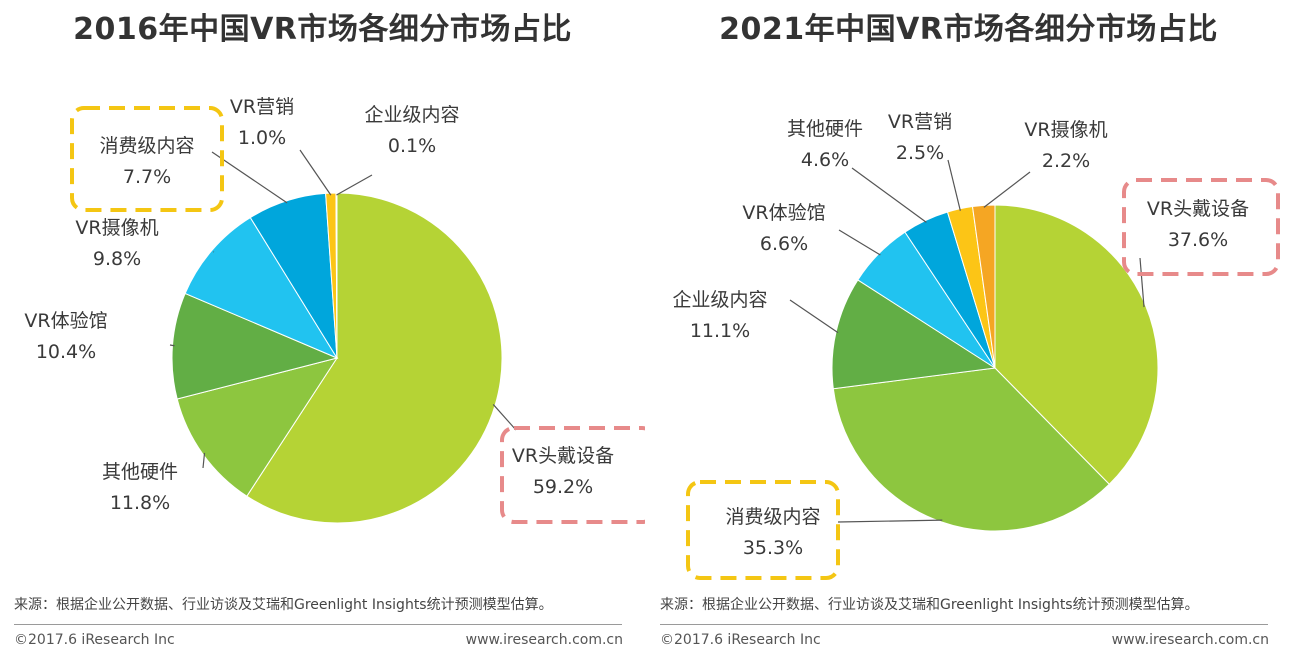  Describe the element at coordinates (66, 352) in the screenshot. I see `slice-value-2: 10.4%` at that location.